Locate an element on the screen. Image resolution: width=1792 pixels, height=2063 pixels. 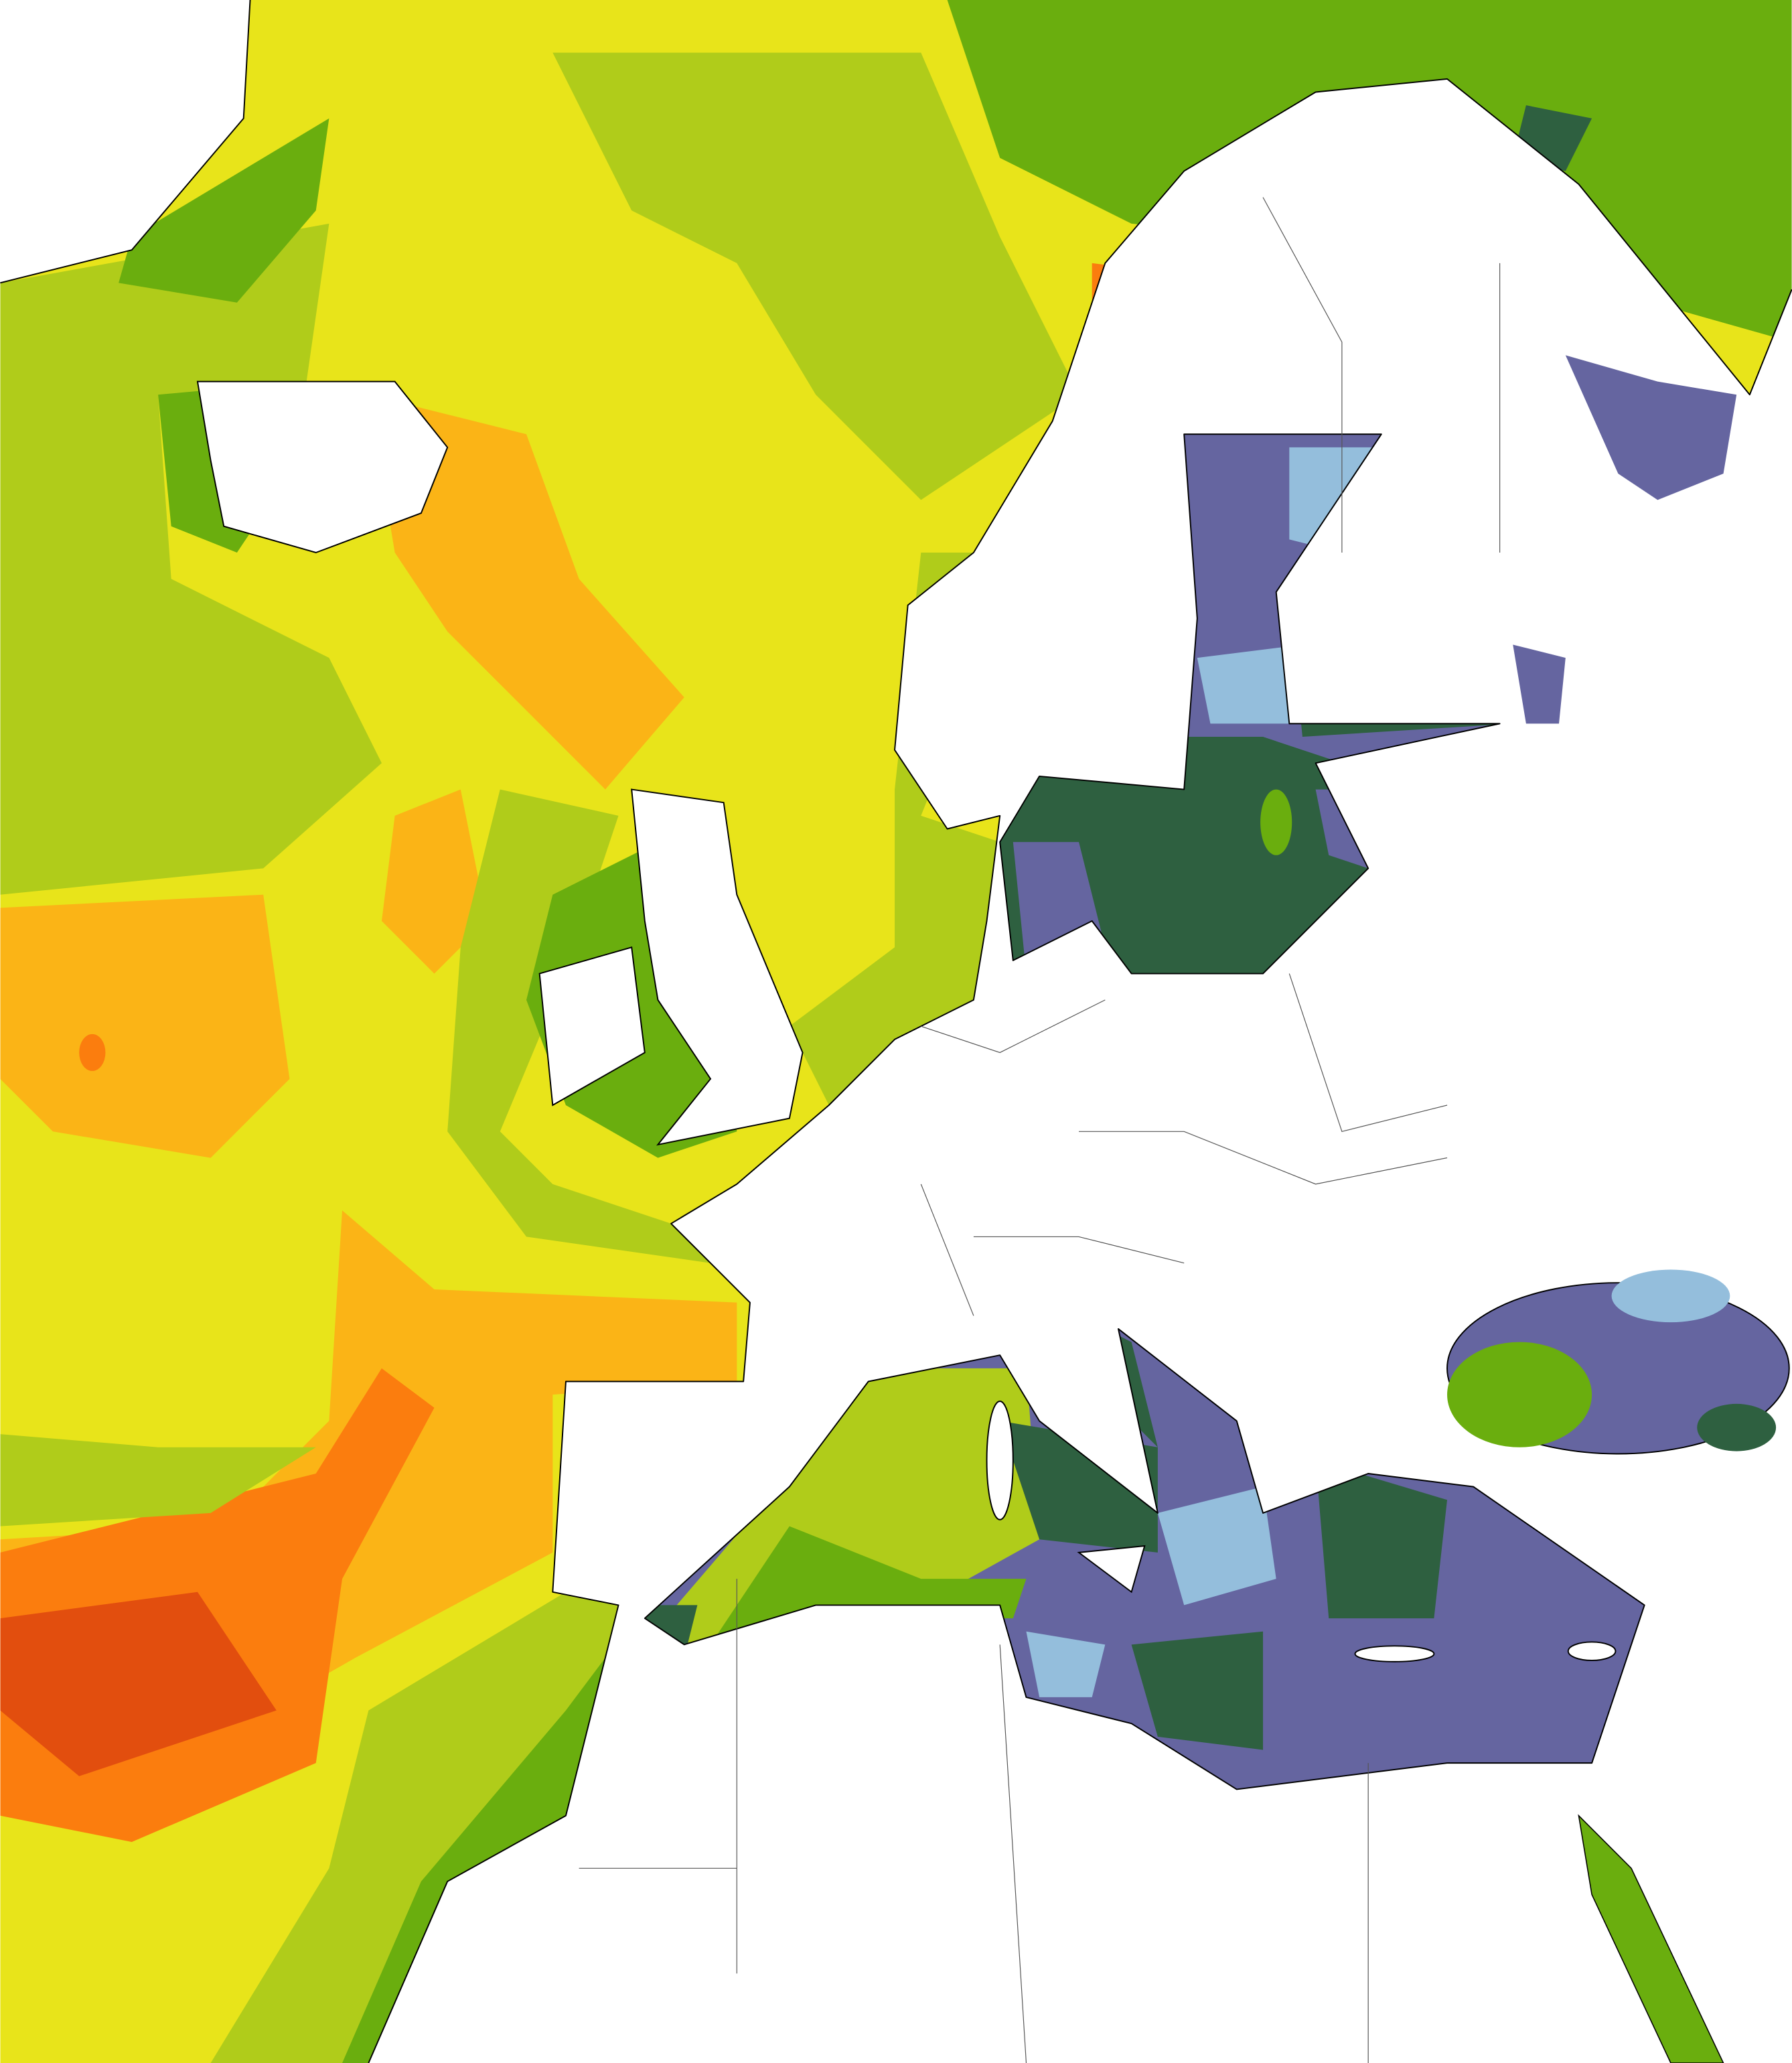
red-sea is located at coordinates (1651, 1938).